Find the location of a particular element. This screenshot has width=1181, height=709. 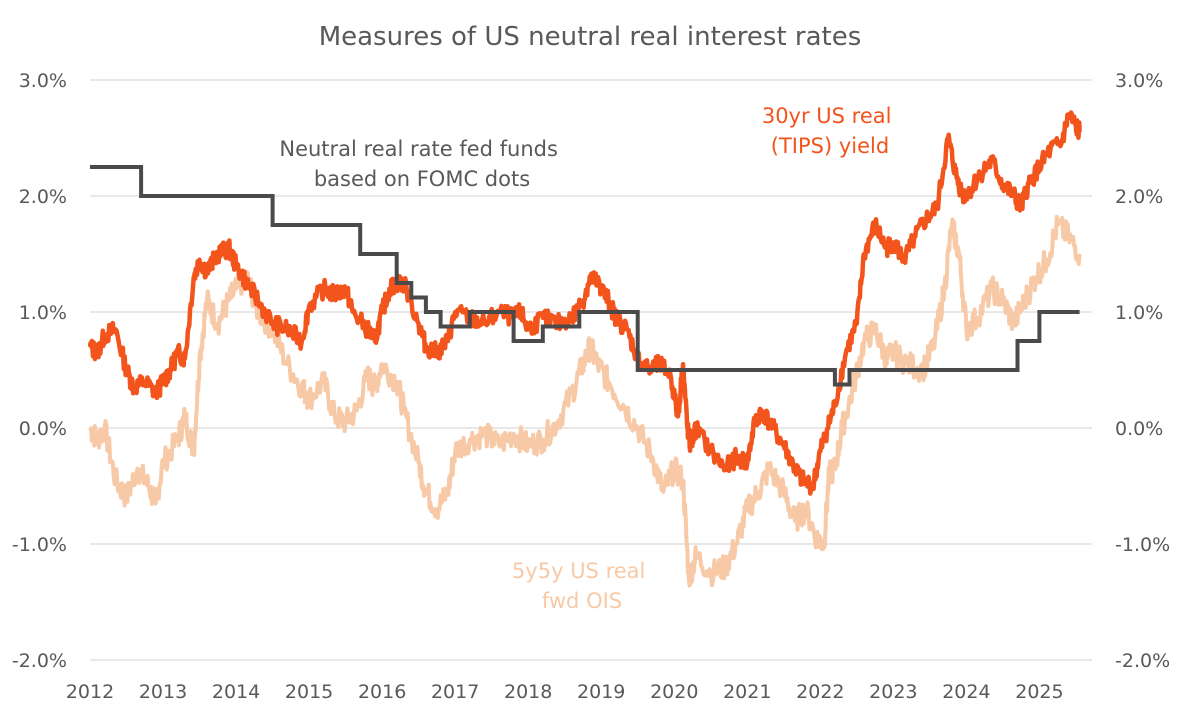

y-tick-label-left: -1.0% is located at coordinates (39, 545).